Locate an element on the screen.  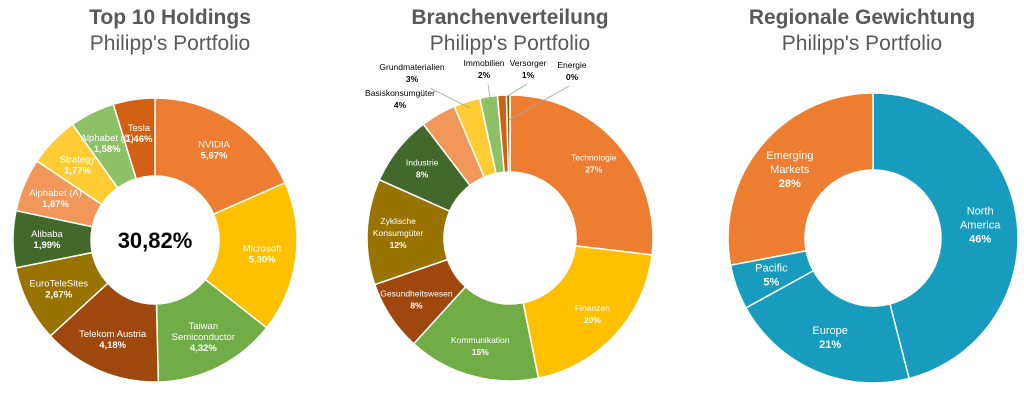
slice-value-label: 1% is located at coordinates (528, 75).